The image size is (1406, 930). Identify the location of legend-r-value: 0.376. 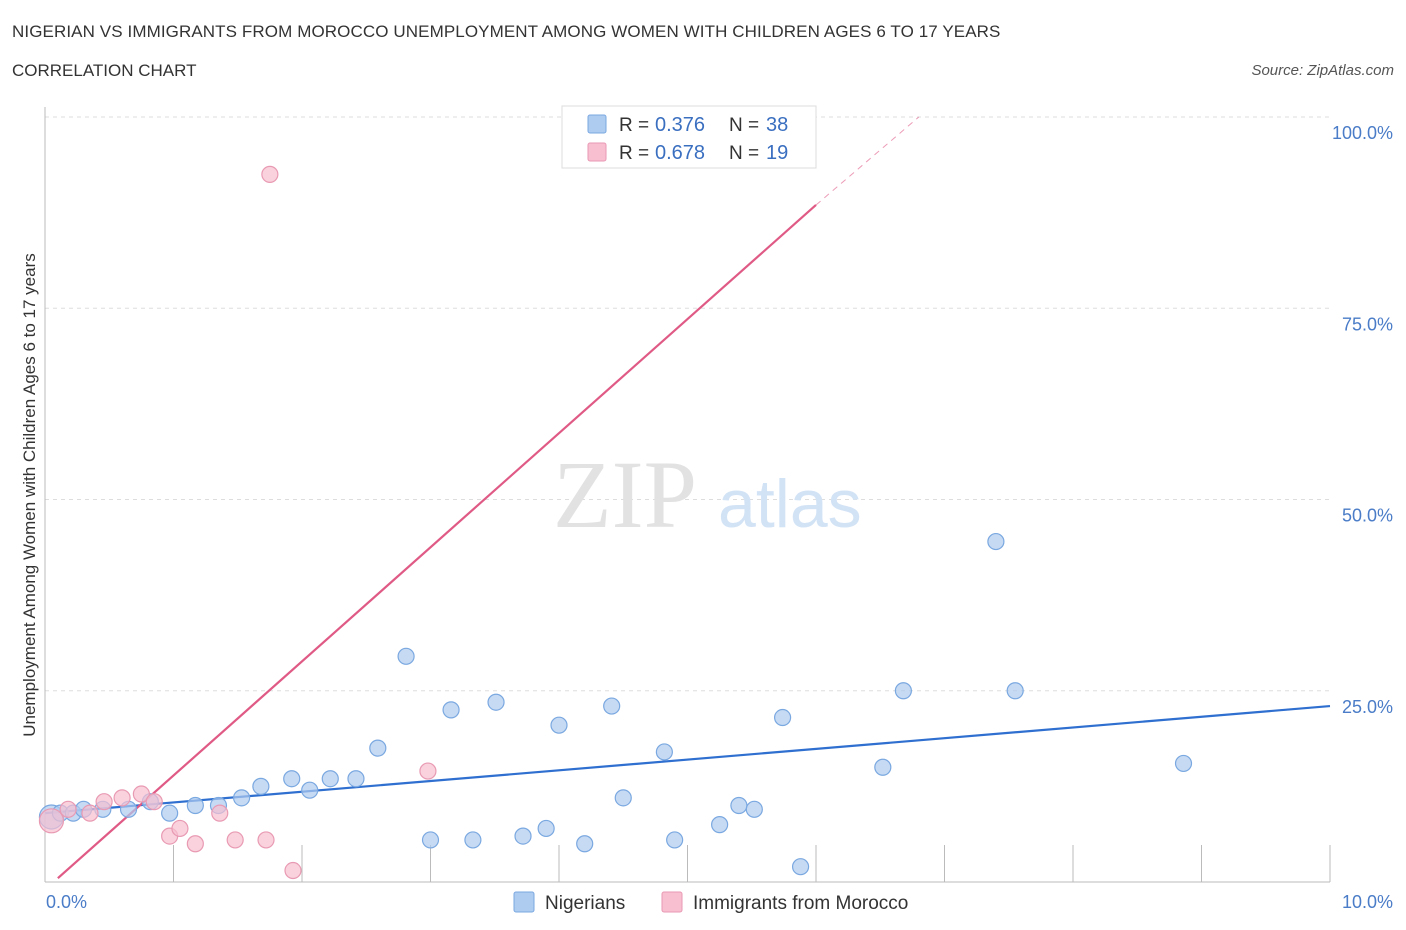
(680, 125).